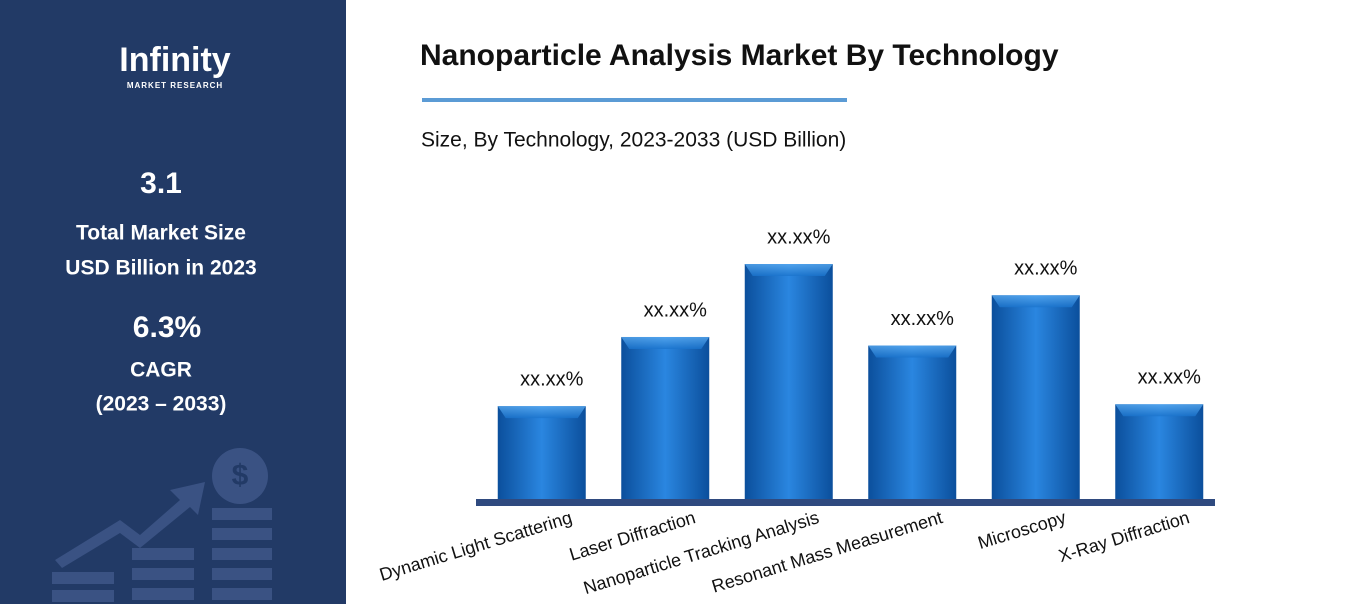  What do you see at coordinates (161, 183) in the screenshot?
I see `market-size: 3.1` at bounding box center [161, 183].